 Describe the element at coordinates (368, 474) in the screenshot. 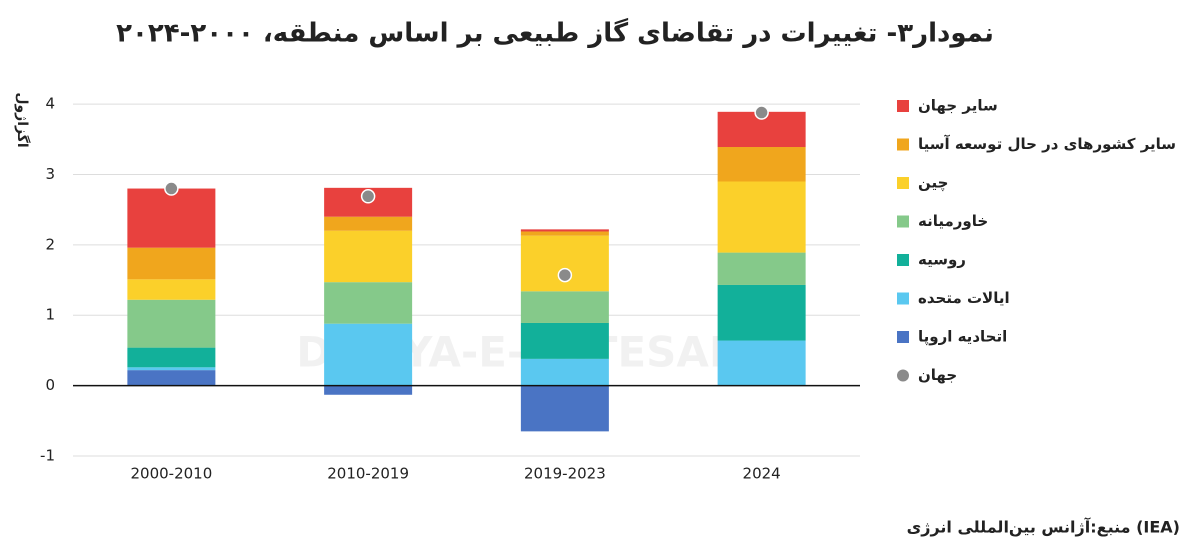

I see `x-tick-label: 2010-2019` at that location.